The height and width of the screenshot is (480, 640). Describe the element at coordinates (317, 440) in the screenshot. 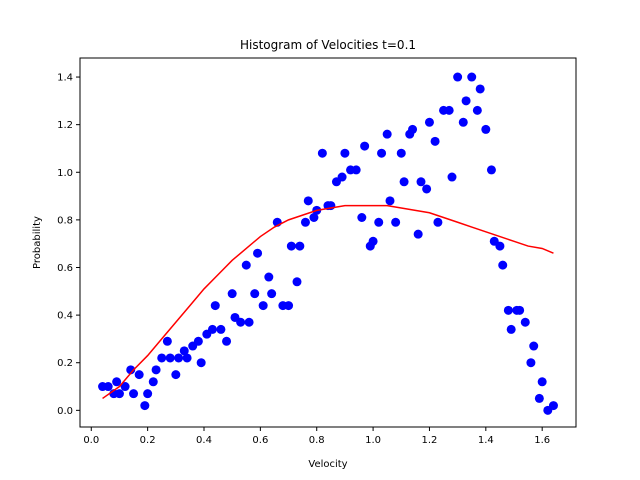

I see `x-tick-label: 0.8` at that location.